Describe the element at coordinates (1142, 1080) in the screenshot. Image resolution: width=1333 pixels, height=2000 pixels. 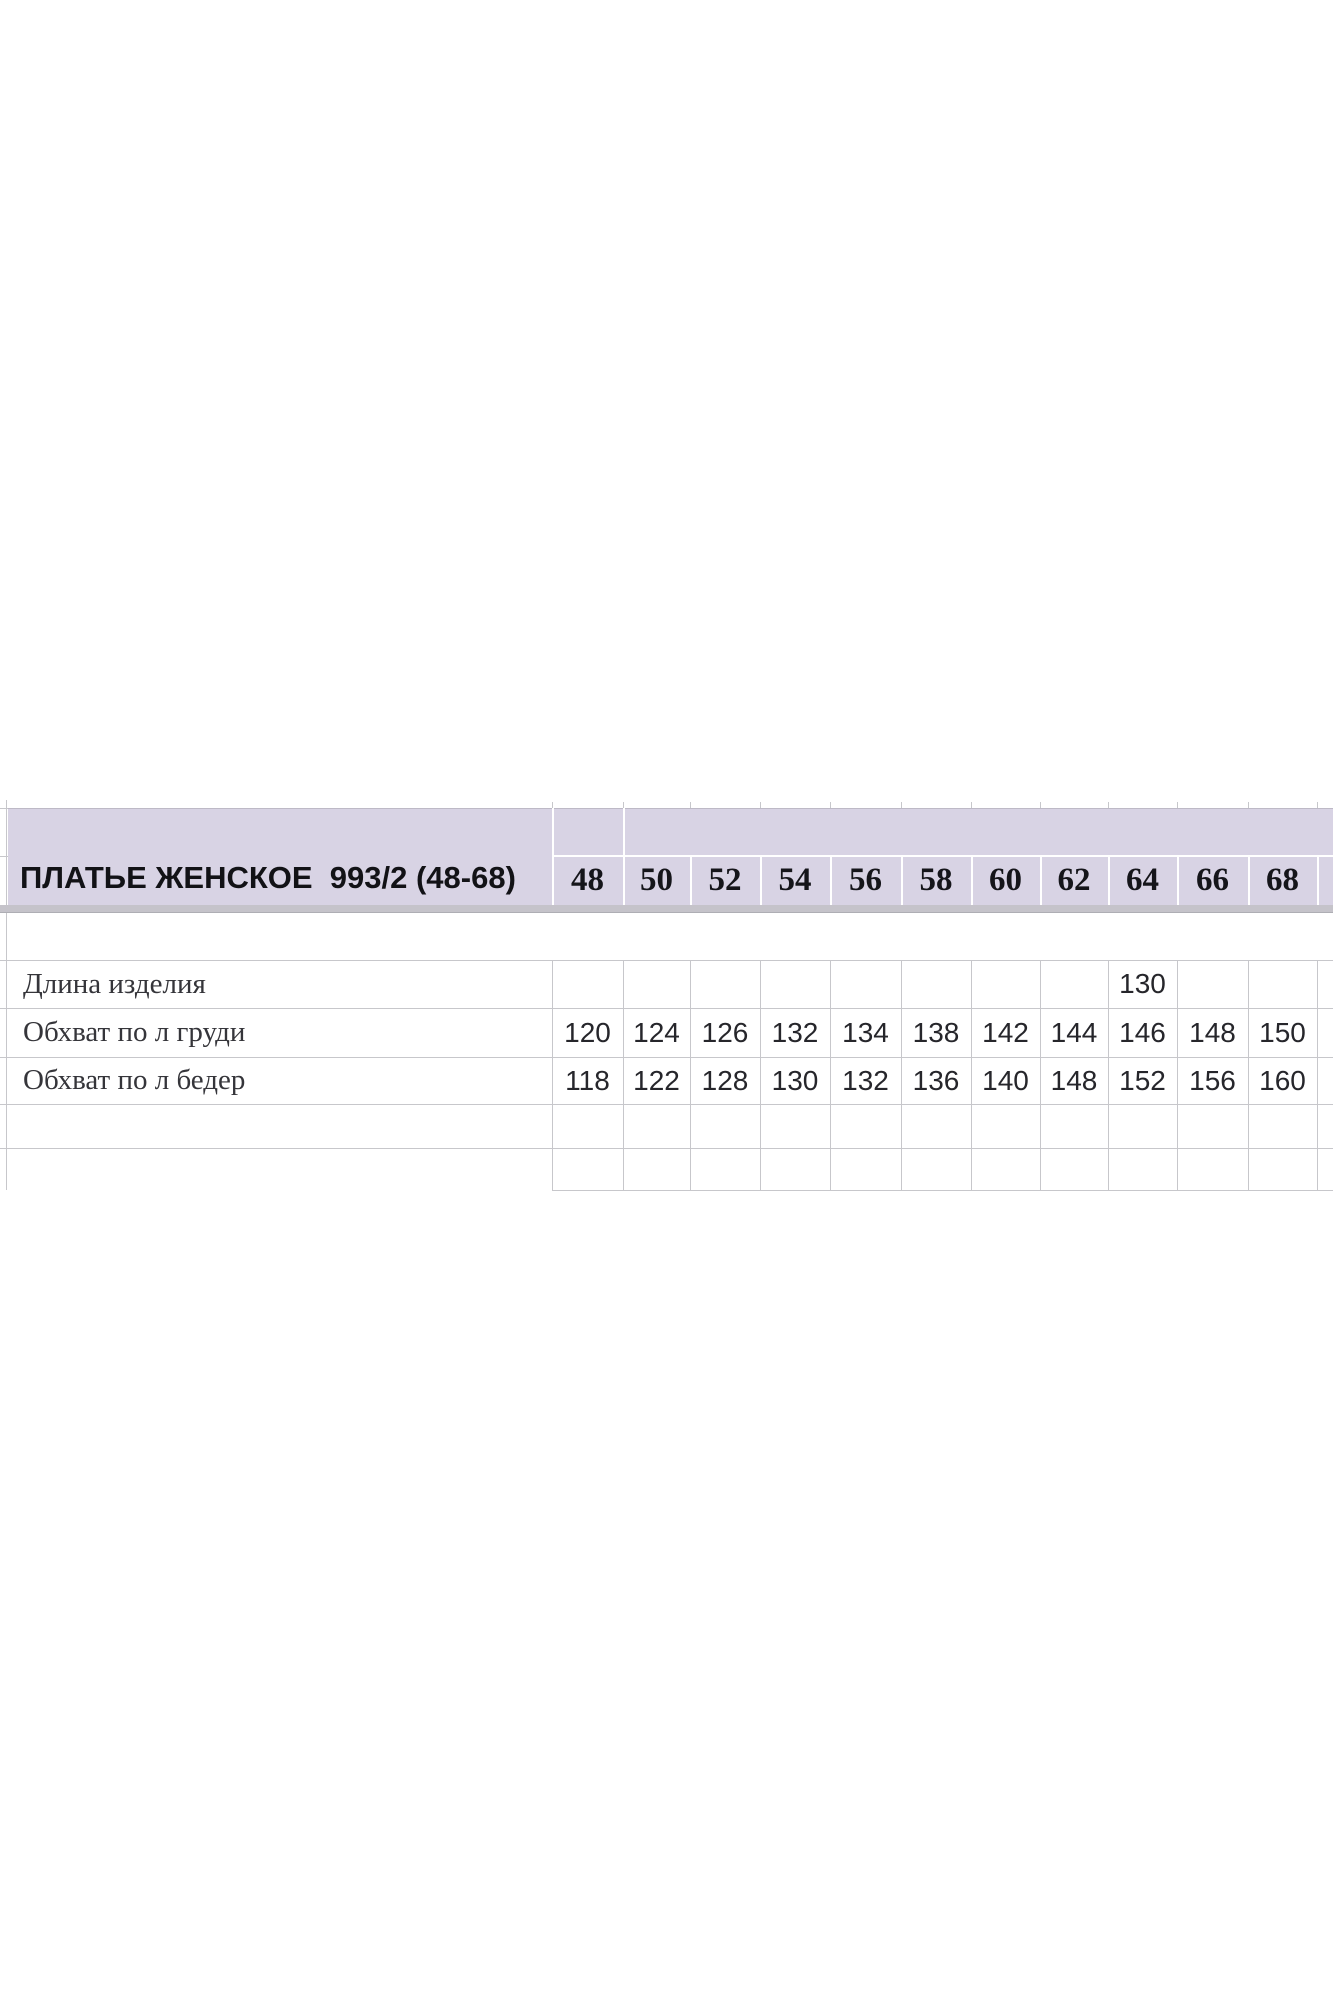
I see `cell-r2-64: 152` at that location.